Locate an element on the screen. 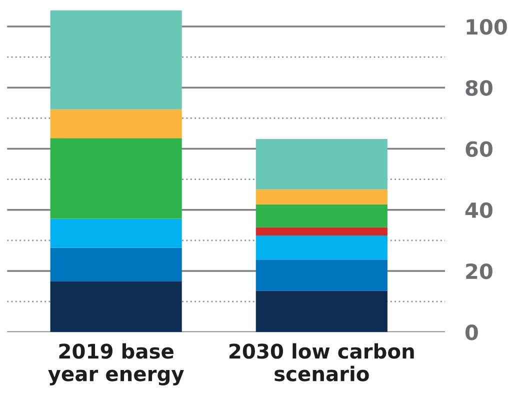 The width and height of the screenshot is (508, 410). y-tick-label: 100 is located at coordinates (486, 26).